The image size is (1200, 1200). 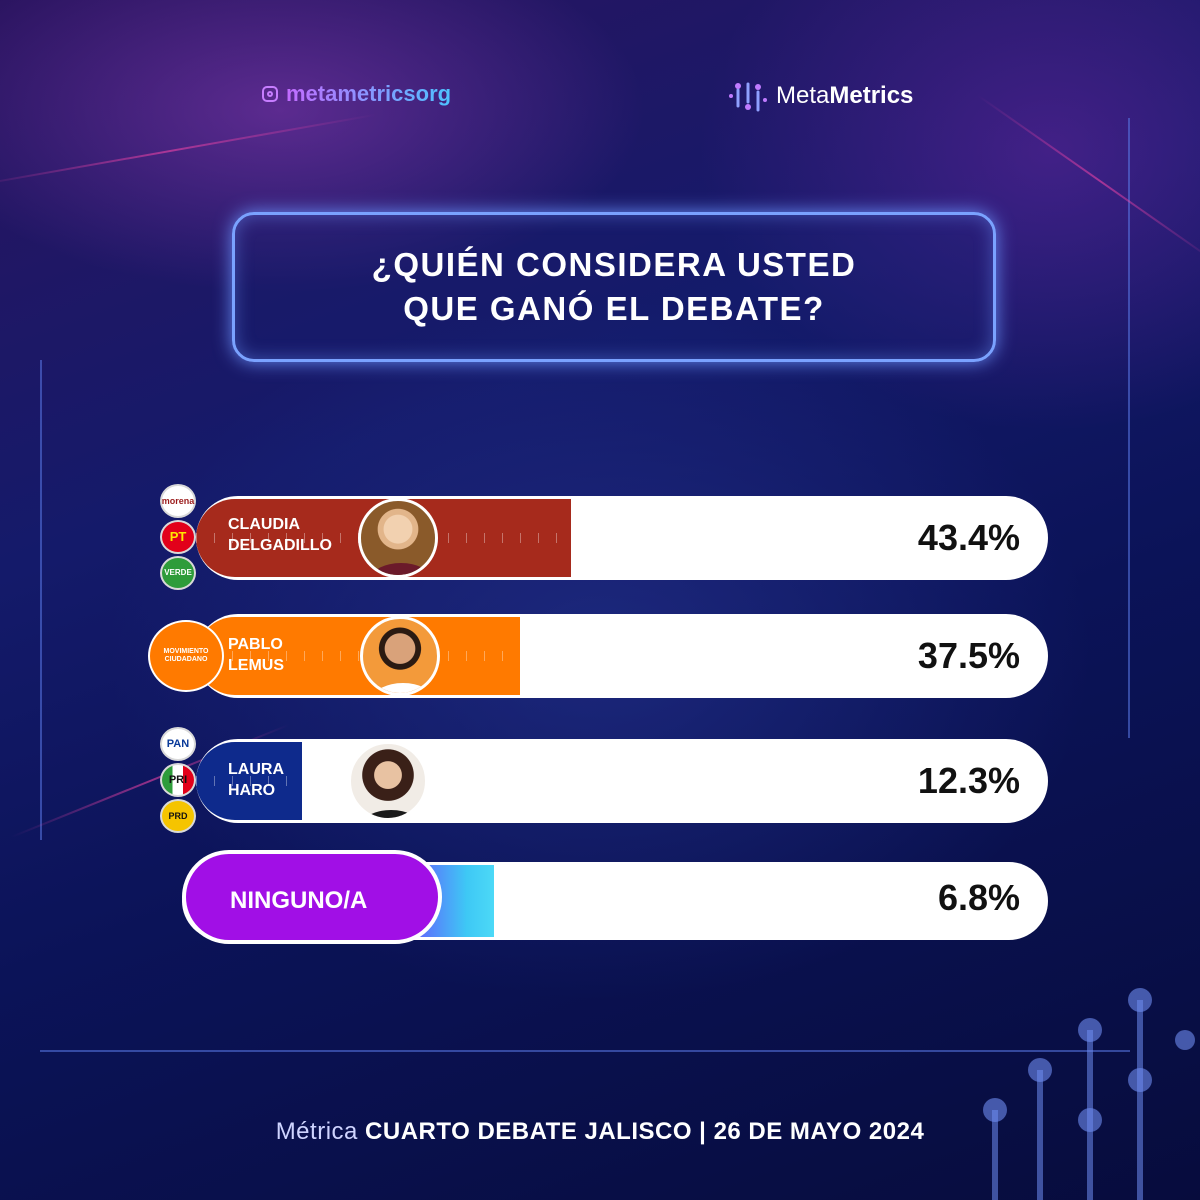 I want to click on metametrics-logo-icon, so click(x=748, y=97).